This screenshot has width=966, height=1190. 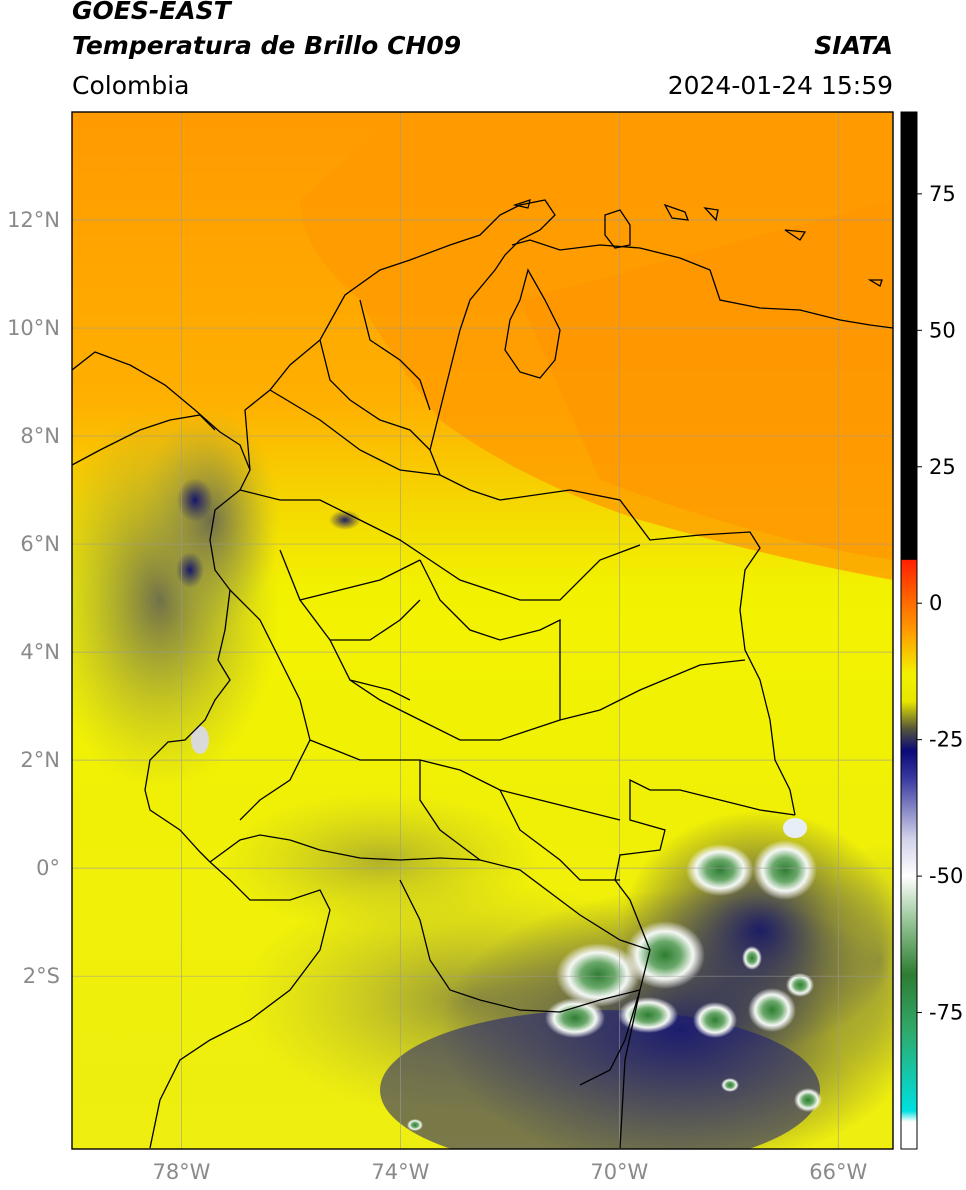 I want to click on colombia-brazil-border, so click(x=705, y=864).